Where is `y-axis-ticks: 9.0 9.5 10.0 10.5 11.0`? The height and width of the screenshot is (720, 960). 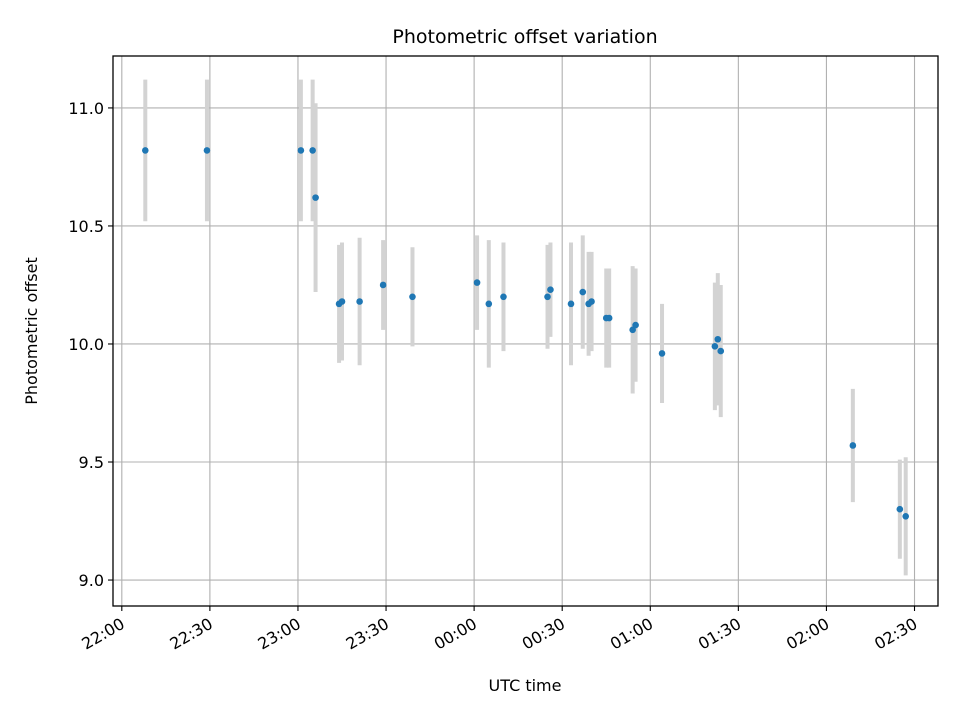
y-axis-ticks: 9.0 9.5 10.0 10.5 11.0 is located at coordinates (90, 344).